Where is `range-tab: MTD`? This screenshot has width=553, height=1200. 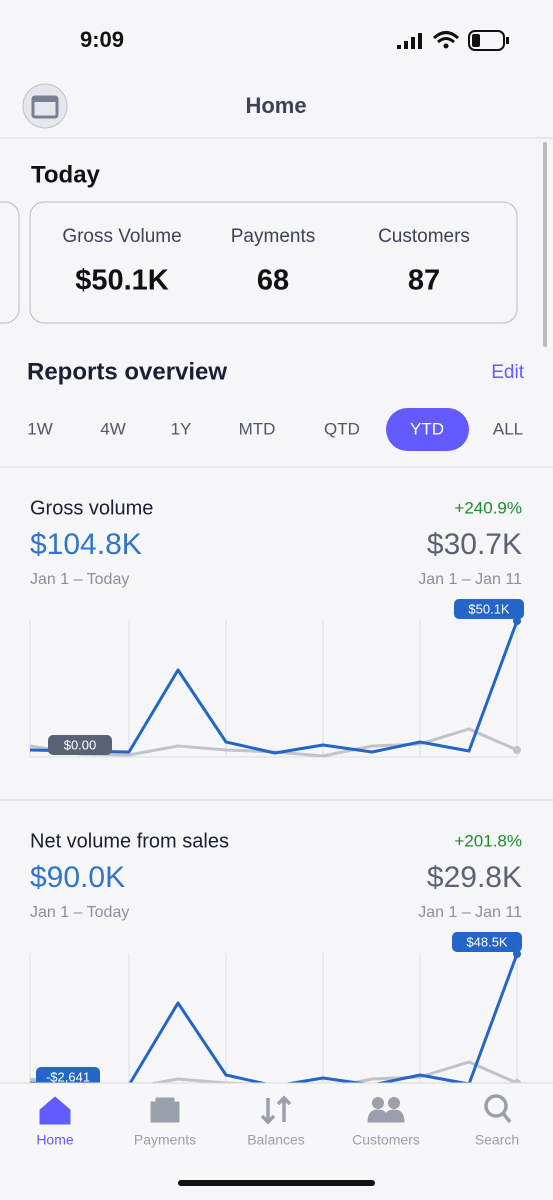 range-tab: MTD is located at coordinates (257, 428).